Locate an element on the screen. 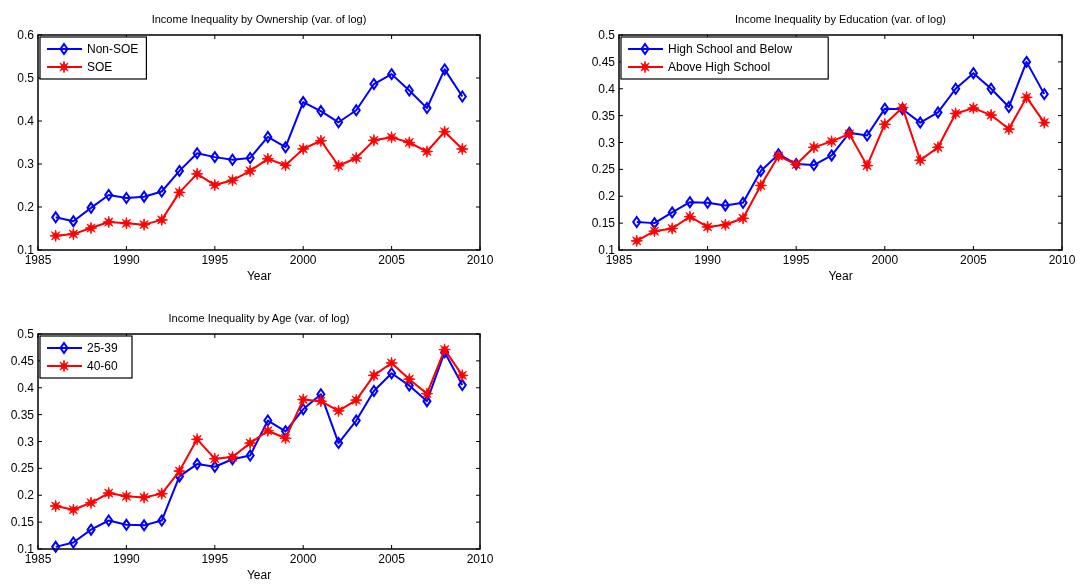  legend-label: High School and Below is located at coordinates (730, 49).